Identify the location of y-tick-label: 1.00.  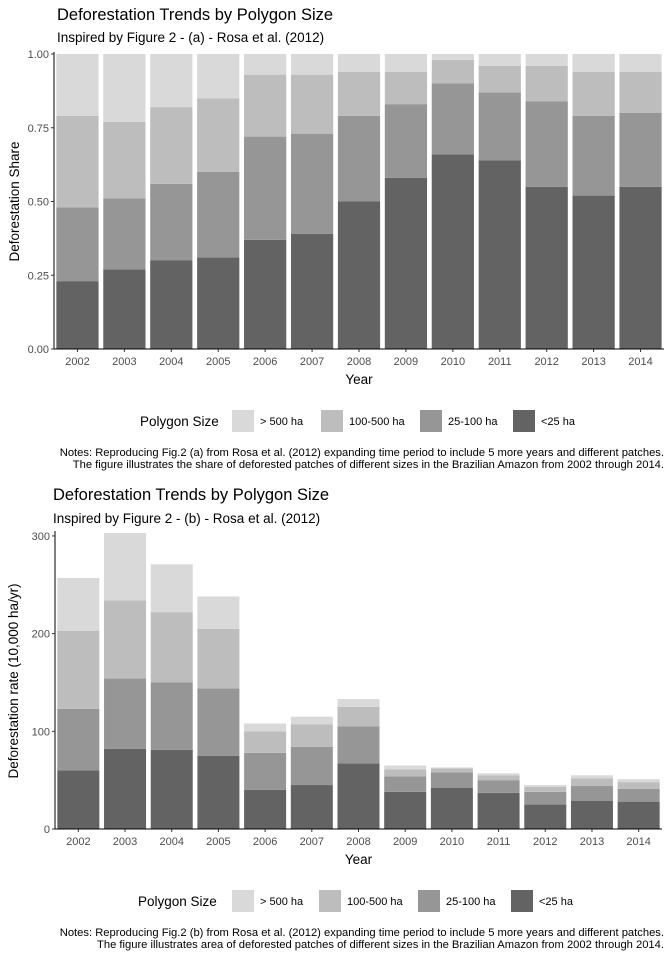
(38, 55).